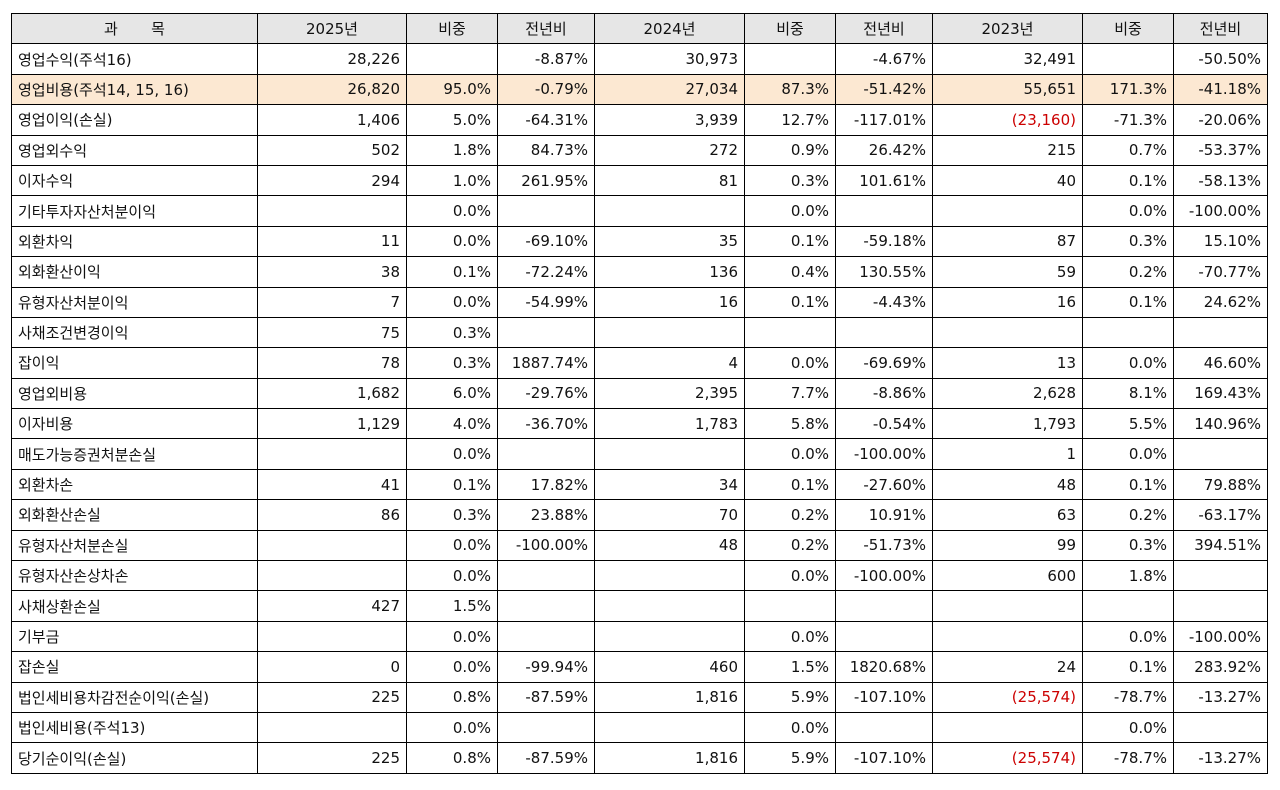 This screenshot has height=790, width=1280. Describe the element at coordinates (790, 393) in the screenshot. I see `table-cell: 7.7%` at that location.